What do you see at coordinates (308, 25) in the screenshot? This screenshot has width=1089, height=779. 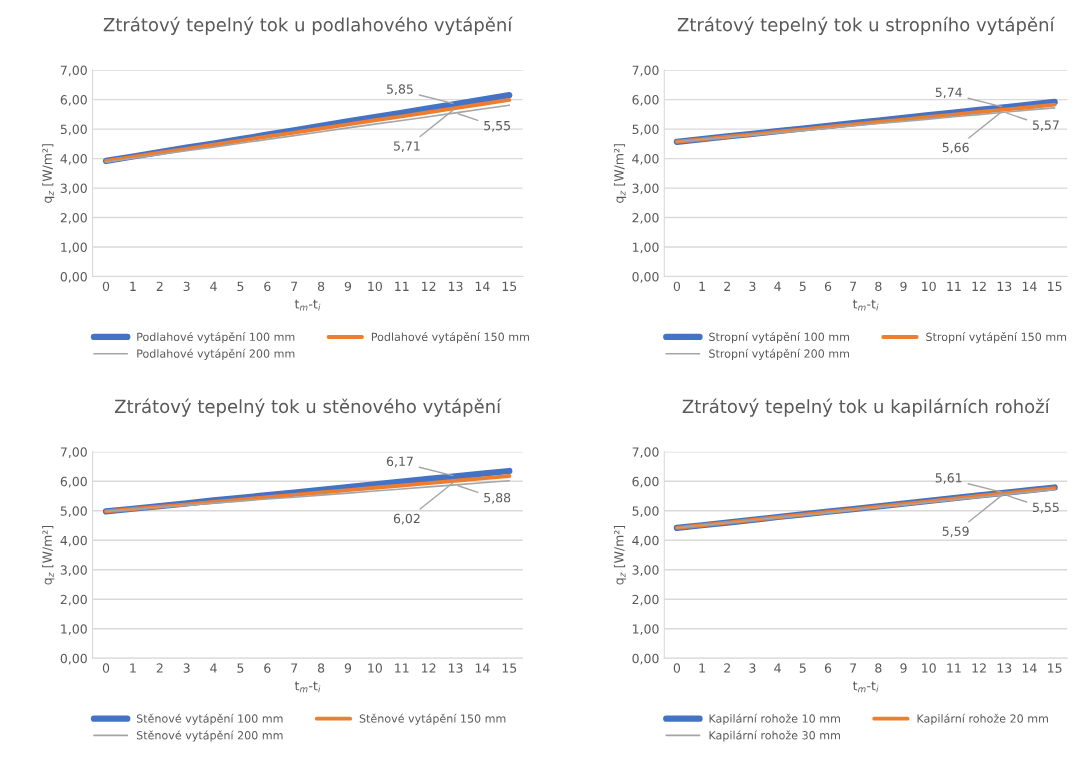 I see `chart-title: Ztrátový tepelný tok u podlahového vytápění` at bounding box center [308, 25].